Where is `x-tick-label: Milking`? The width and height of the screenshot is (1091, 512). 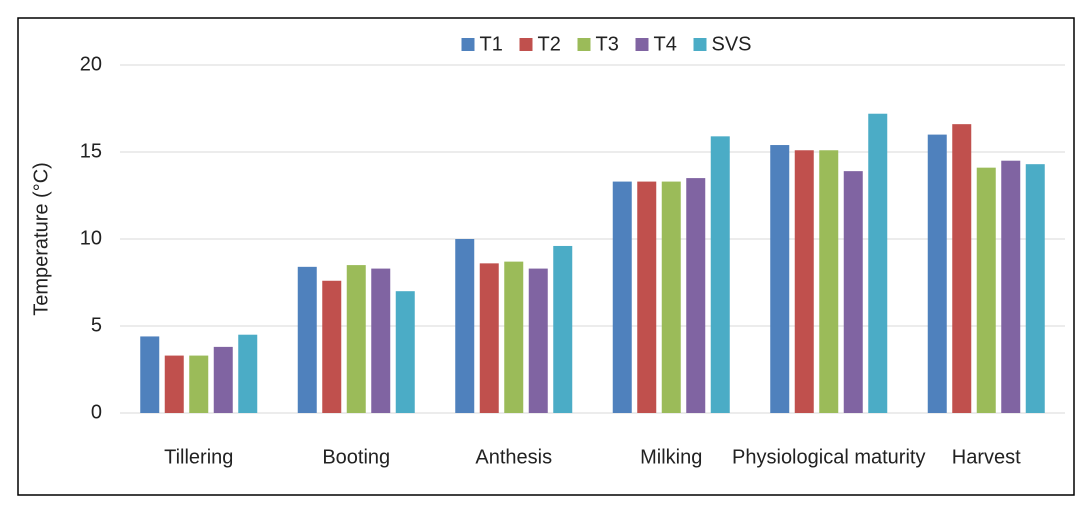 x-tick-label: Milking is located at coordinates (671, 457).